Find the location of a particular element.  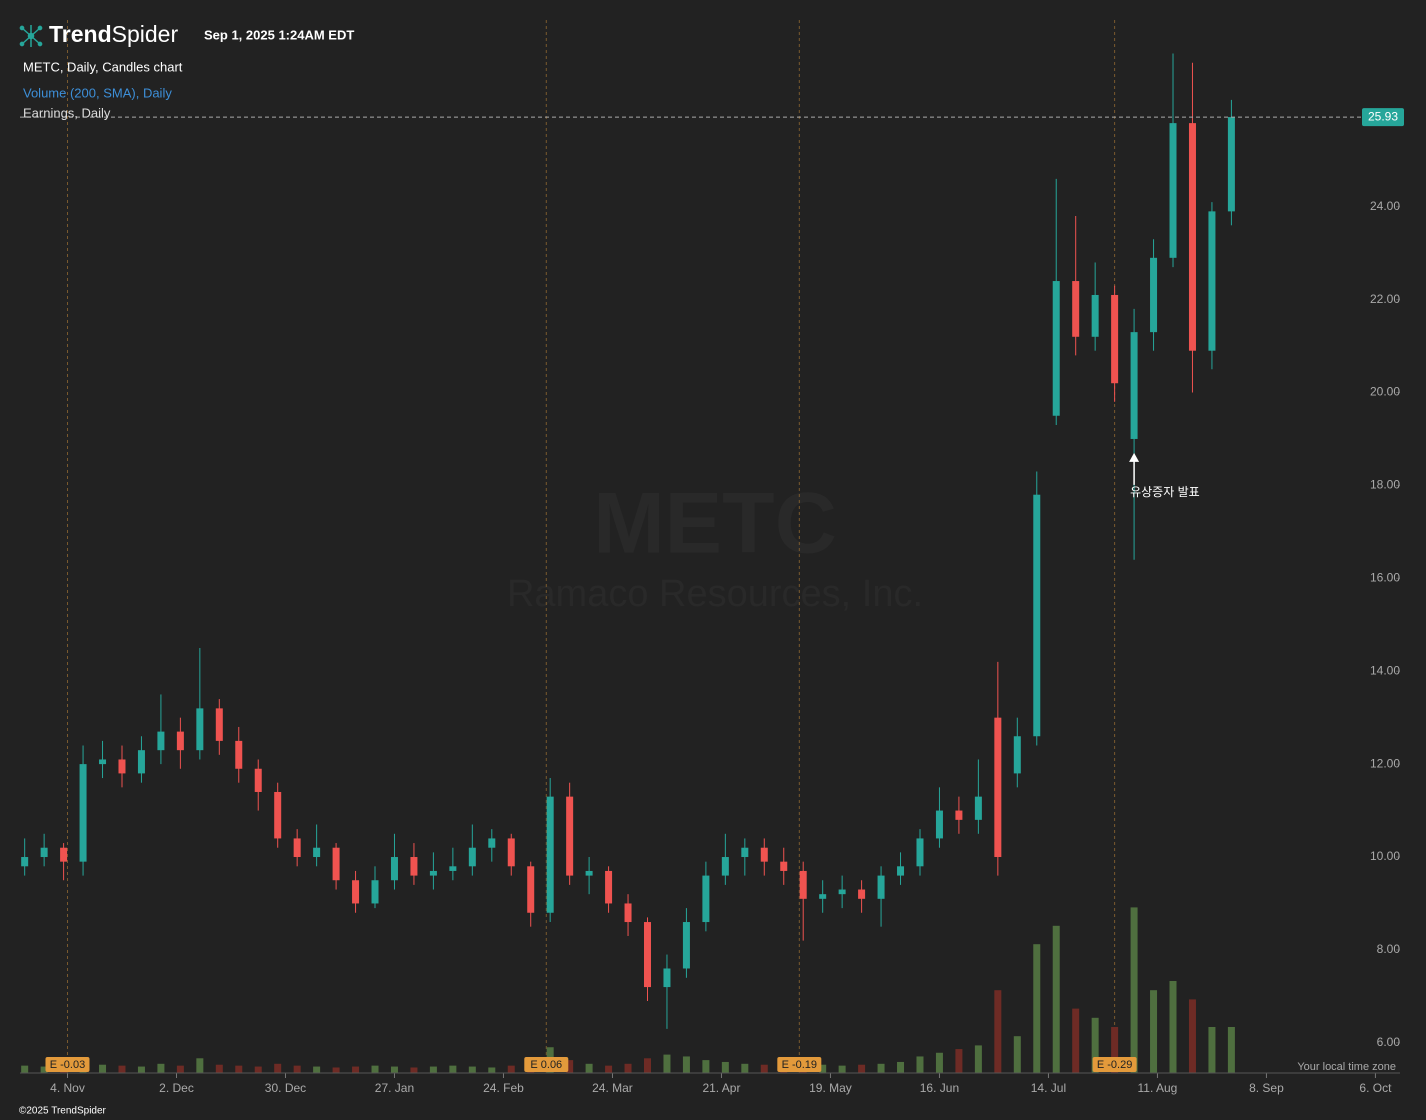

legend-main: METC, Daily, Candles chart is located at coordinates (103, 66).